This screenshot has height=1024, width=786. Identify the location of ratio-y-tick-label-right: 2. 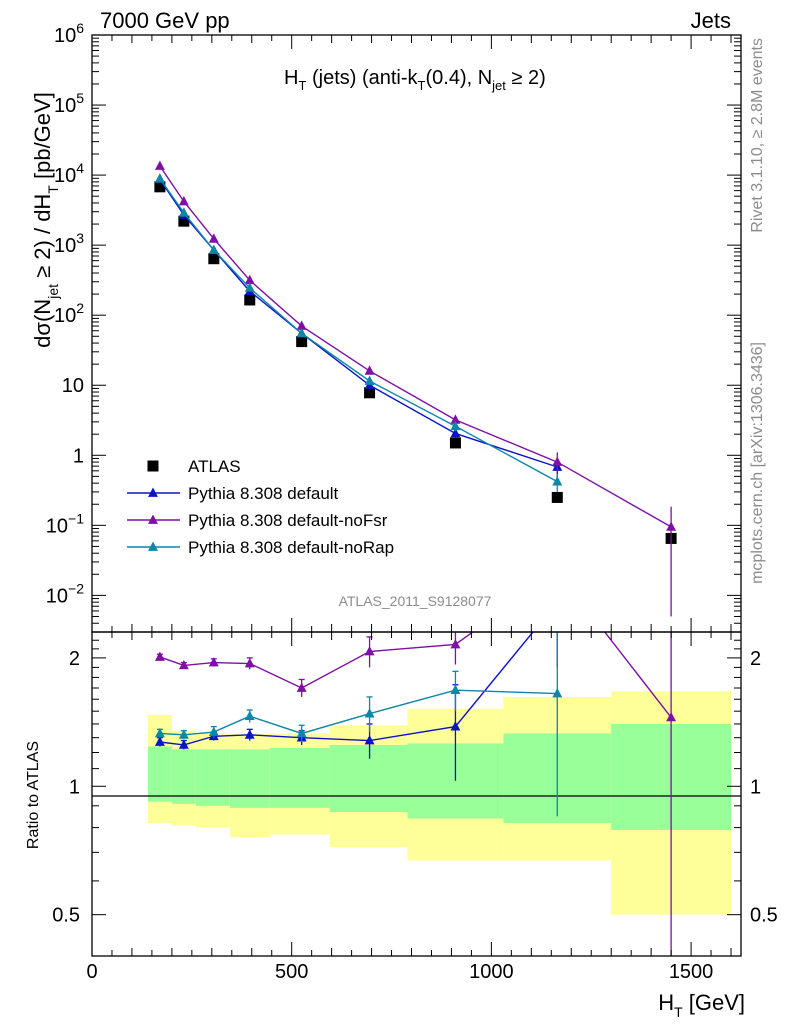
(755, 659).